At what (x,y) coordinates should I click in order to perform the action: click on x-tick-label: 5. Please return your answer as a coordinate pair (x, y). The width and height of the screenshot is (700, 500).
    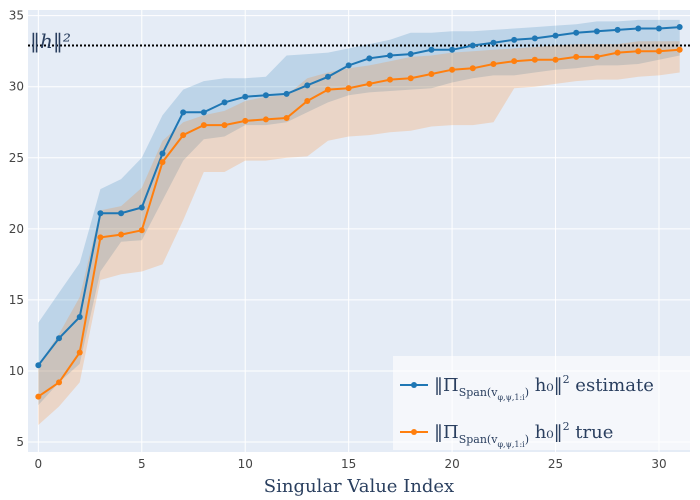
    Looking at the image, I should click on (142, 464).